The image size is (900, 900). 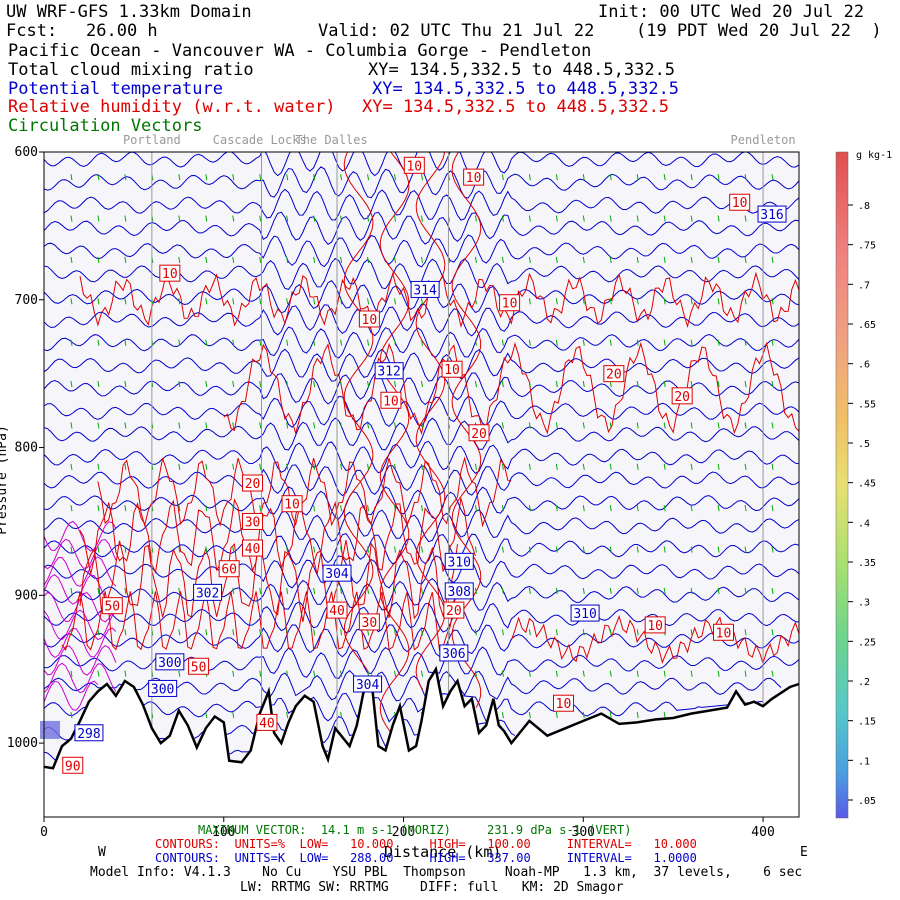 I want to click on field-vectors-name: Circulation Vectors, so click(x=105, y=126).